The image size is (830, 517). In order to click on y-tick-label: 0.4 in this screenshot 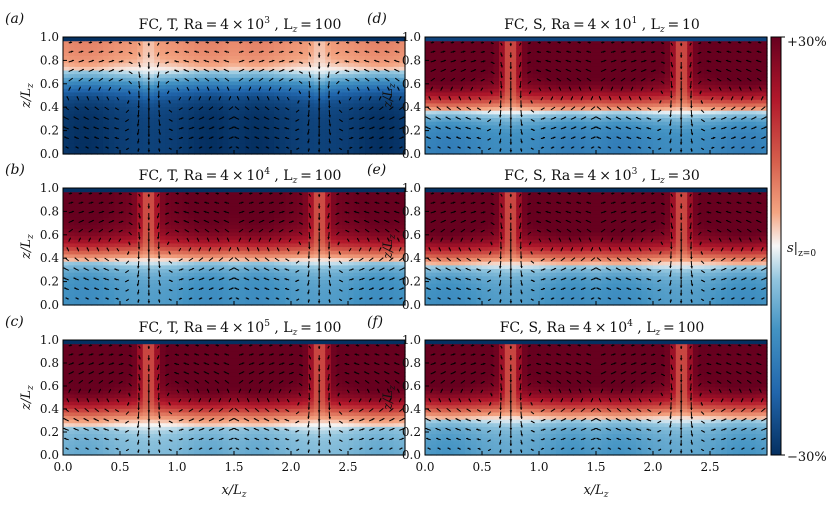, I will do `click(49, 107)`.